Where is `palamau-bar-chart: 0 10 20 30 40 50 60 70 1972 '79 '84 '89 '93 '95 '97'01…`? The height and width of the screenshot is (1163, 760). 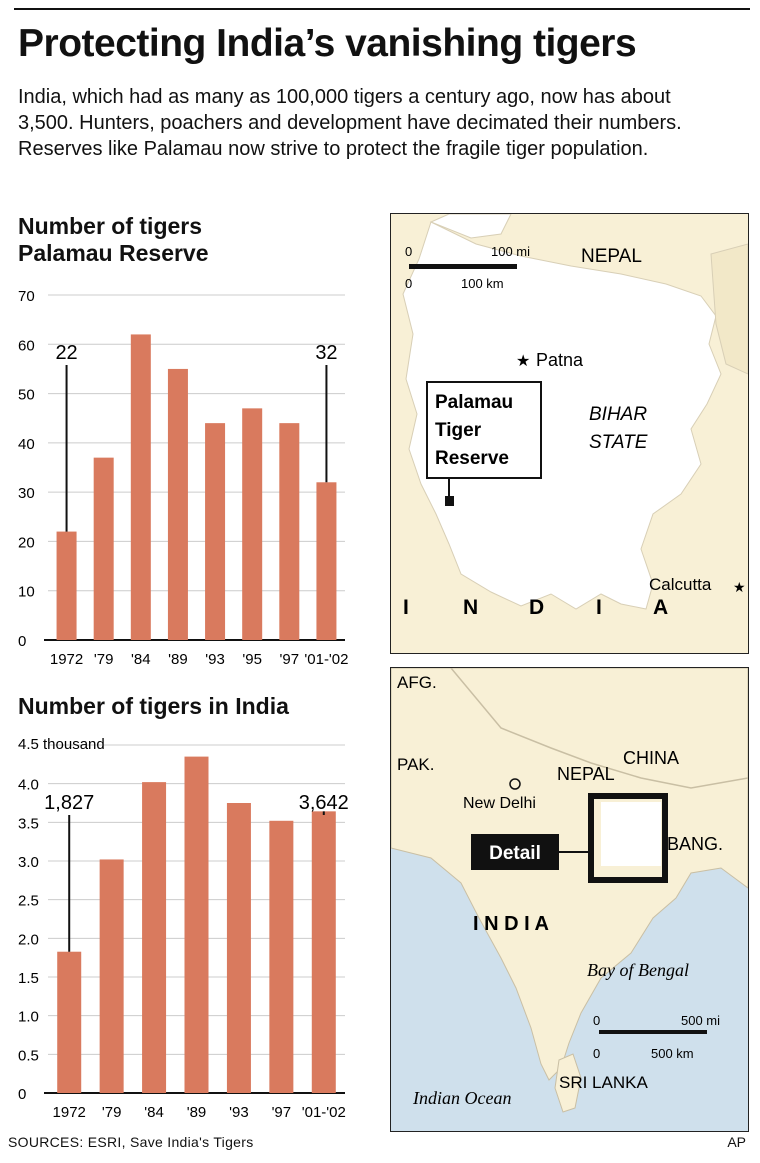 palamau-bar-chart: 0 10 20 30 40 50 60 70 1972 '79 '84 '89 '93 '95 '97'01… is located at coordinates (183, 478).